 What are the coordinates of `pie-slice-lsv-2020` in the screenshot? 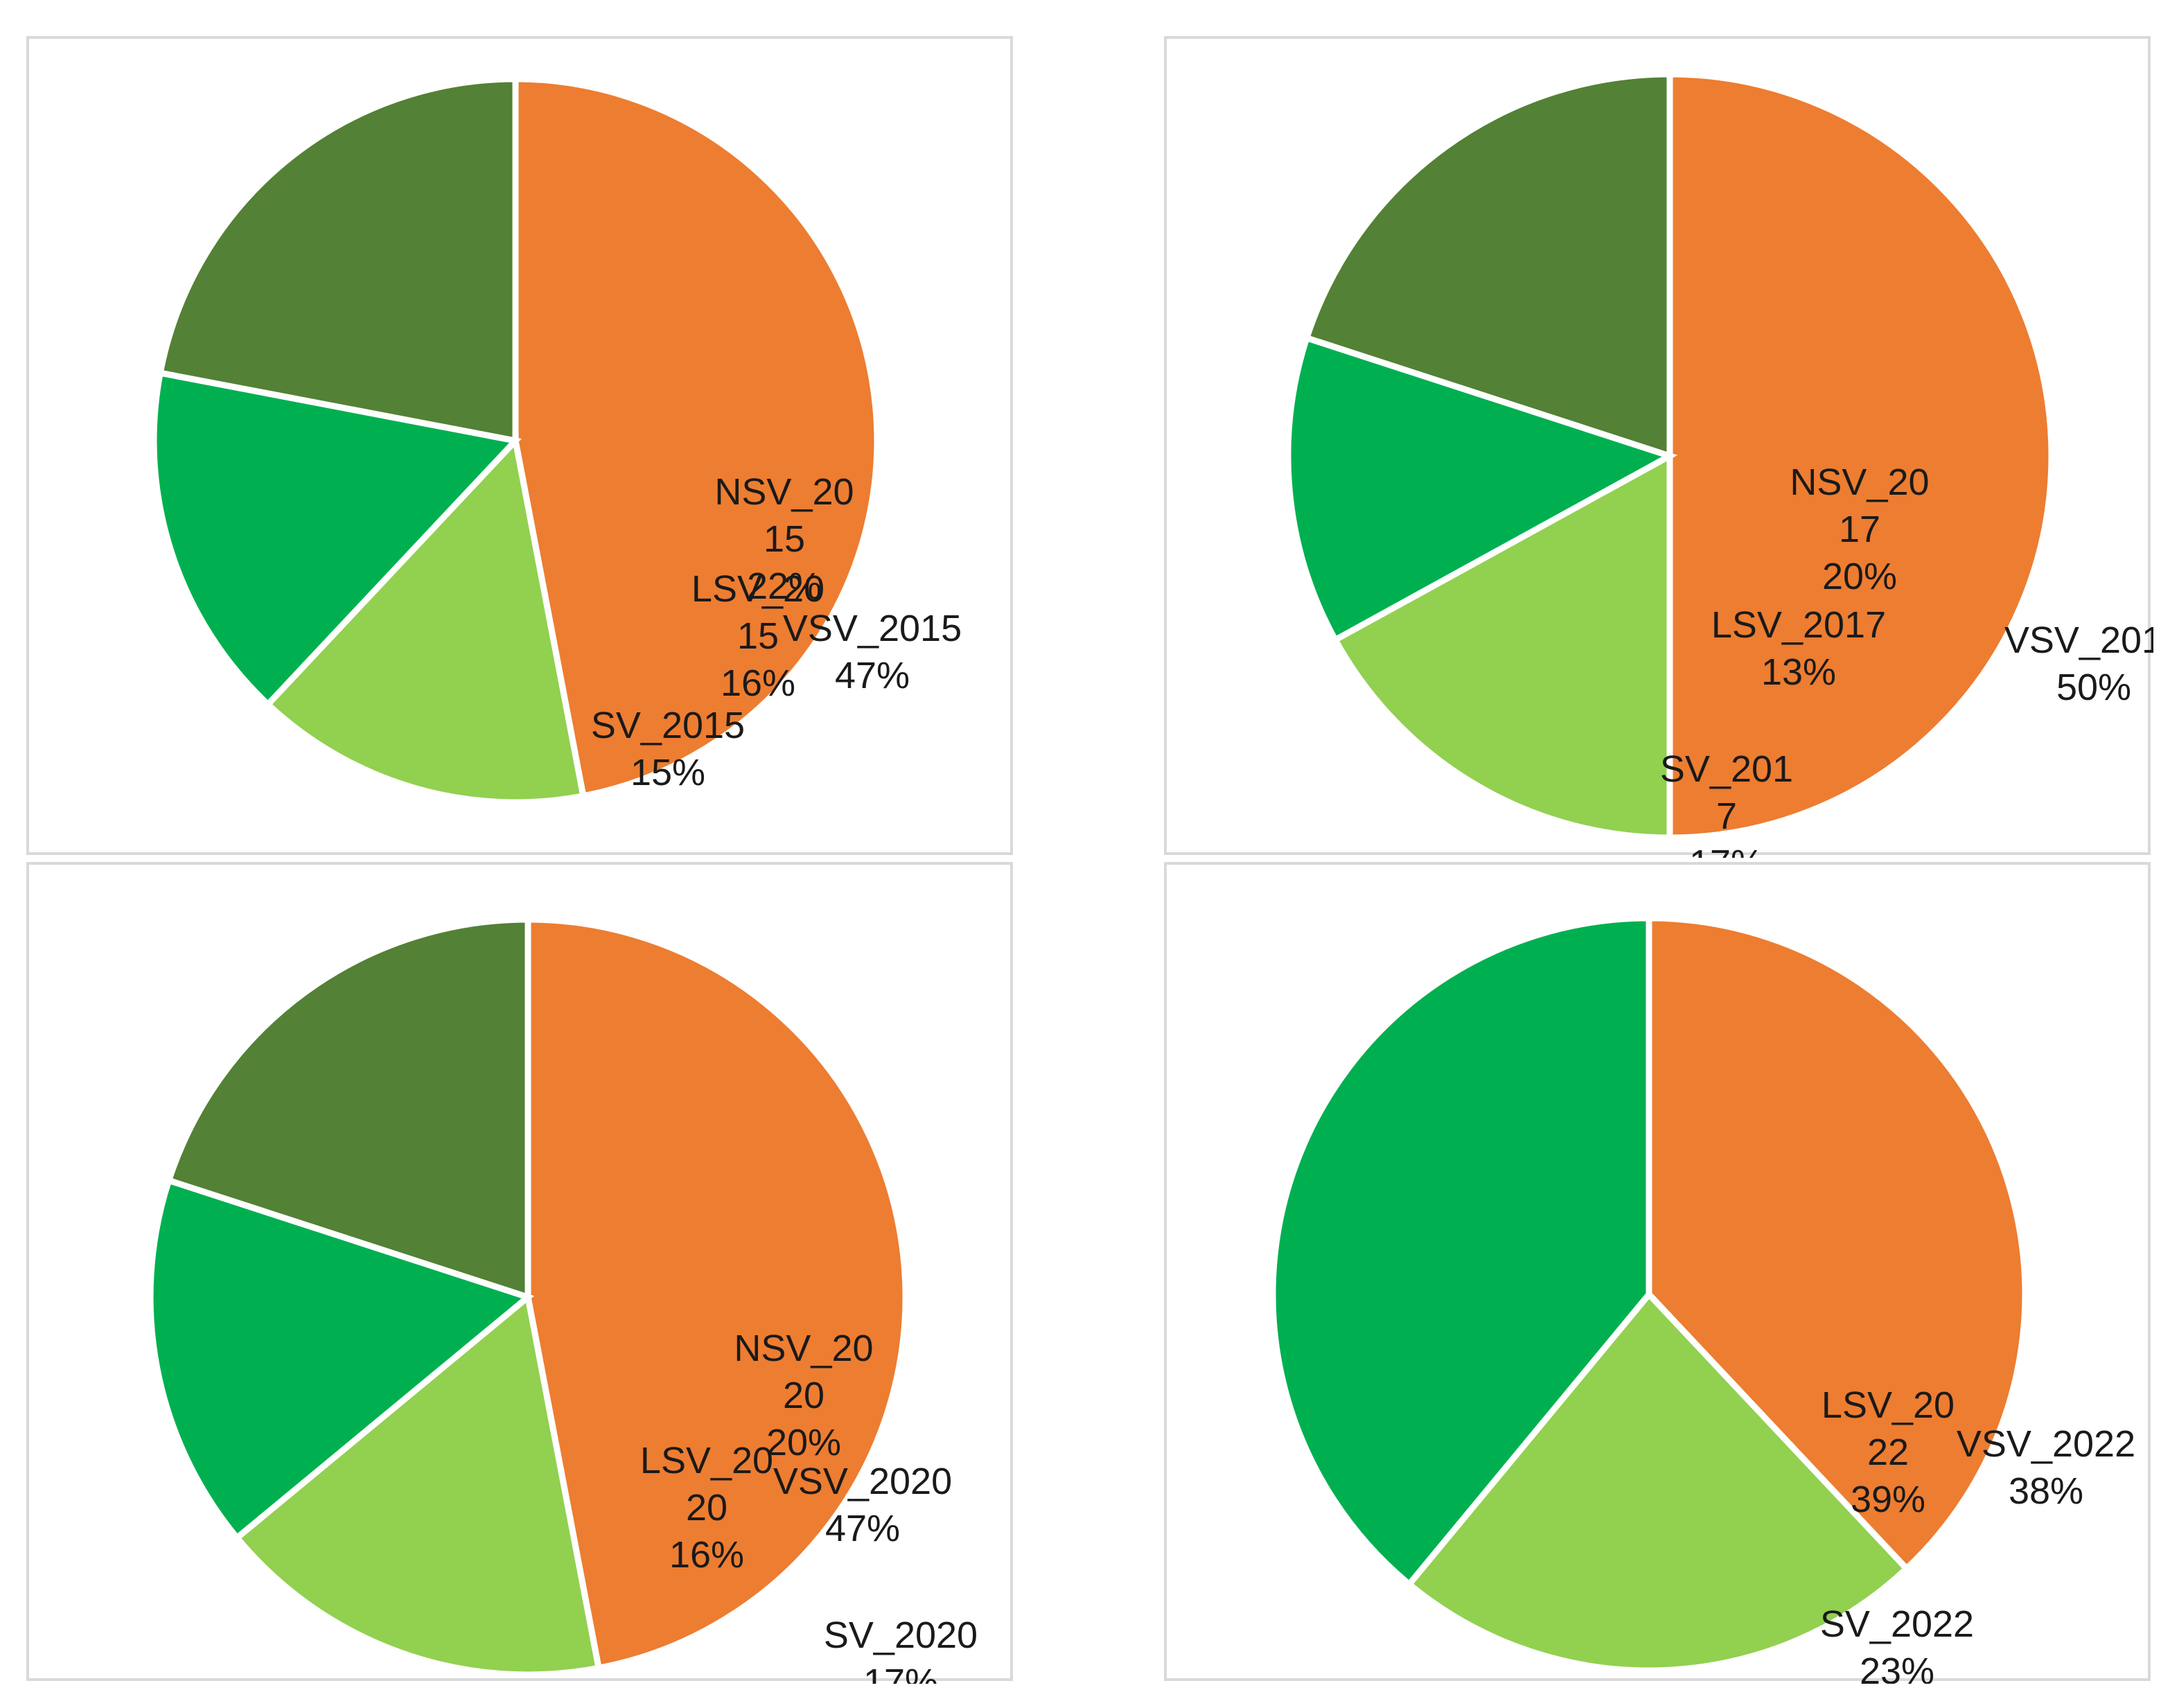 It's located at (341, 1359).